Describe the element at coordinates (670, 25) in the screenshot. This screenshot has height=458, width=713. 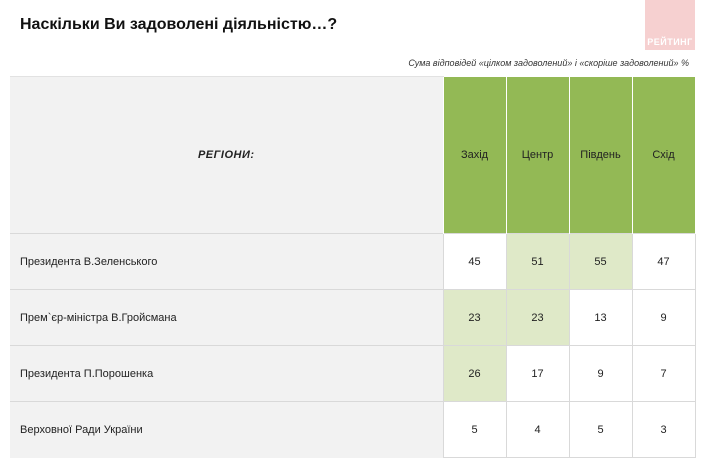
I see `logo-icon: РЕЙТИНГ` at that location.